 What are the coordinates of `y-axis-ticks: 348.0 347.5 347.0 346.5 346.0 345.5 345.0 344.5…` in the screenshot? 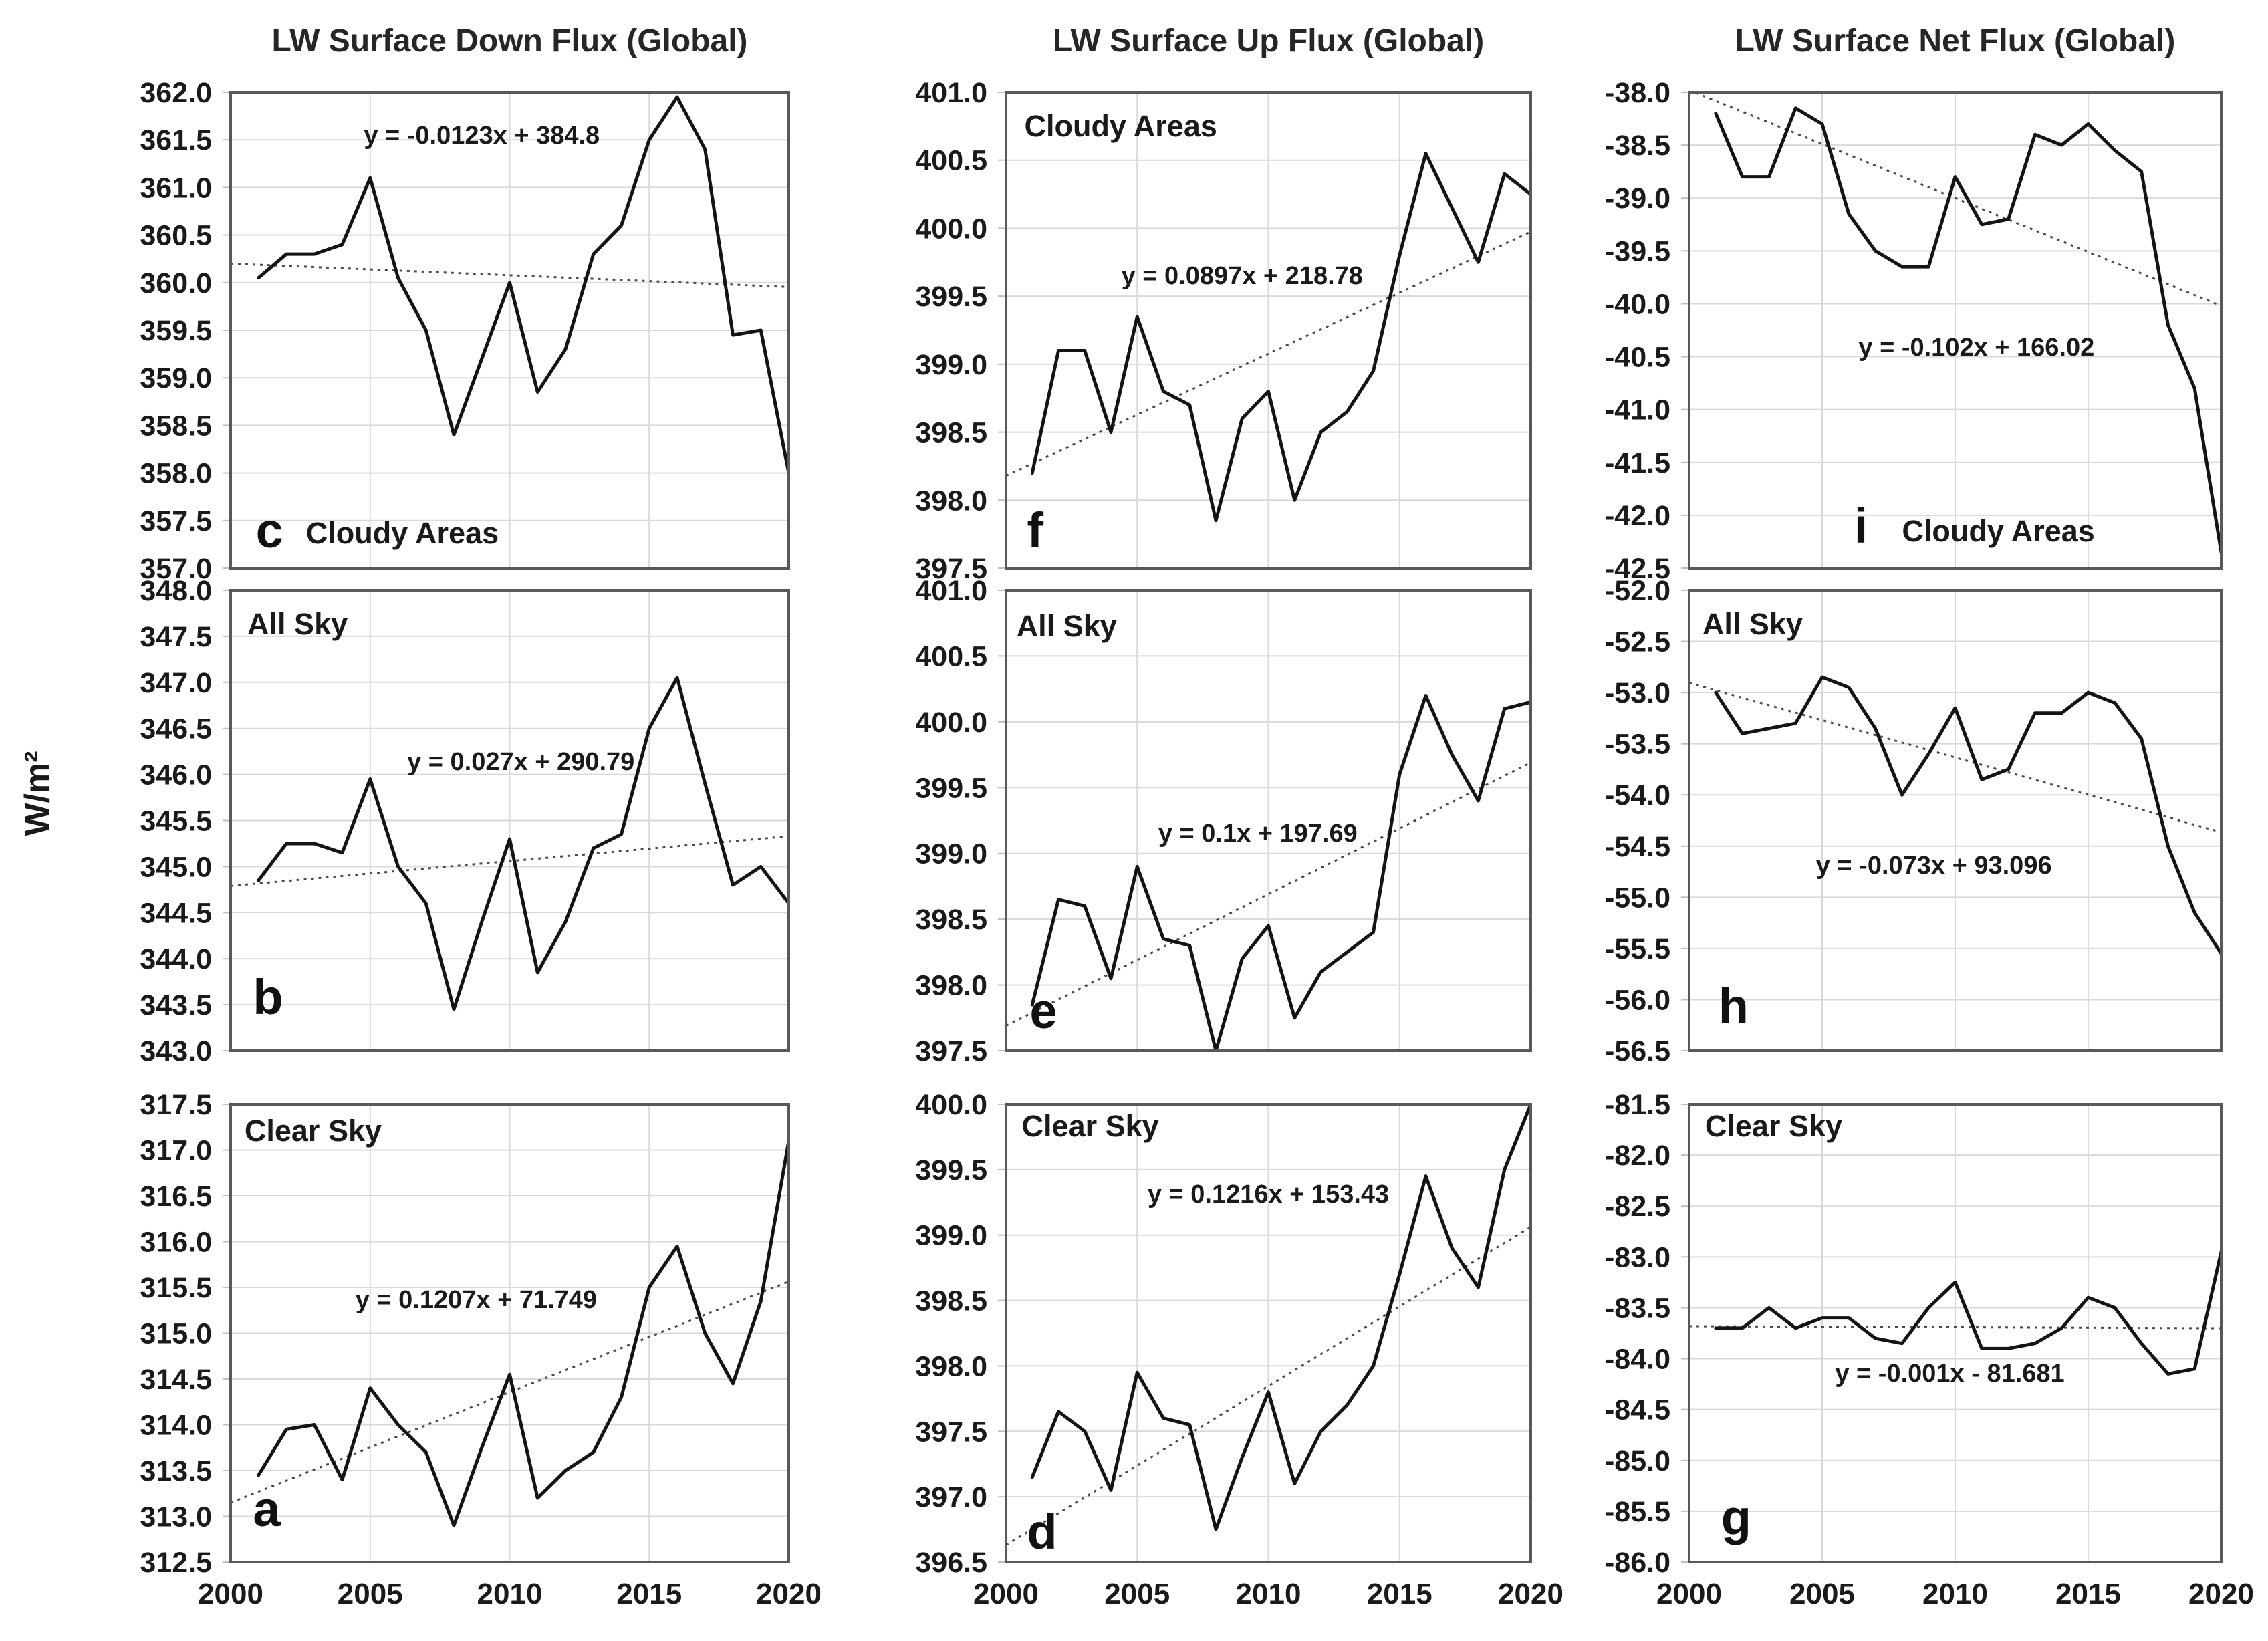 It's located at (176, 821).